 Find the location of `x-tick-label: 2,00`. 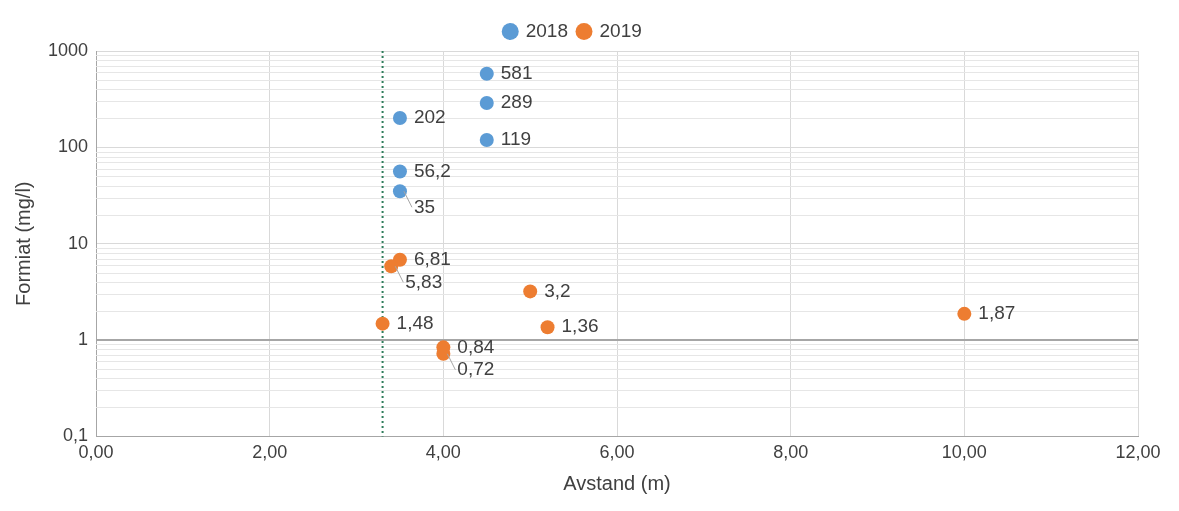

x-tick-label: 2,00 is located at coordinates (270, 452).